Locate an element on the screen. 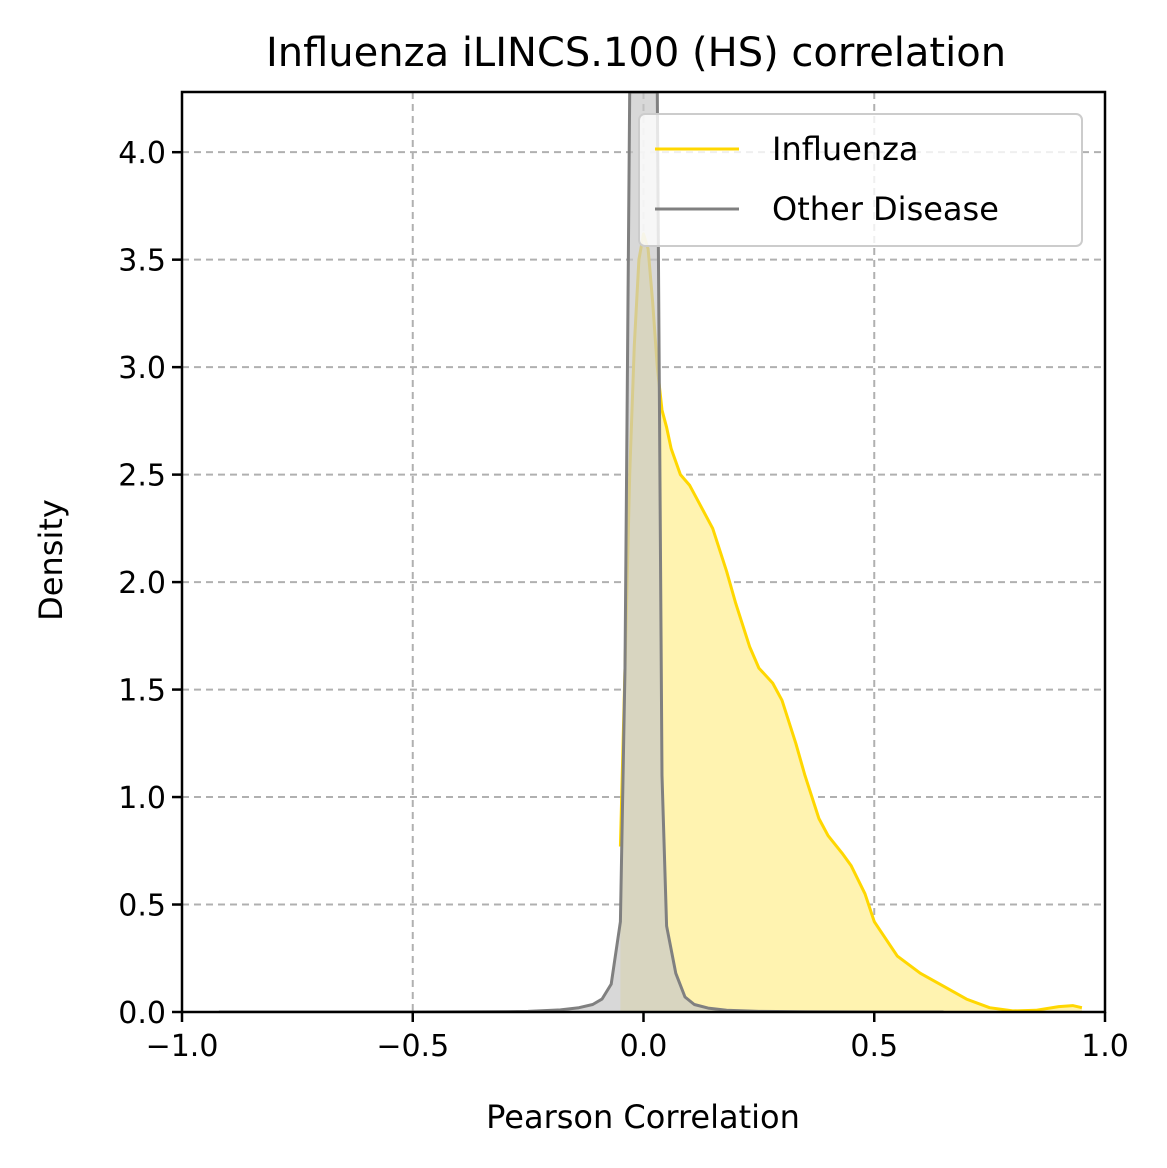 The width and height of the screenshot is (1167, 1168). x-tick-label: −0.5 is located at coordinates (412, 1046).